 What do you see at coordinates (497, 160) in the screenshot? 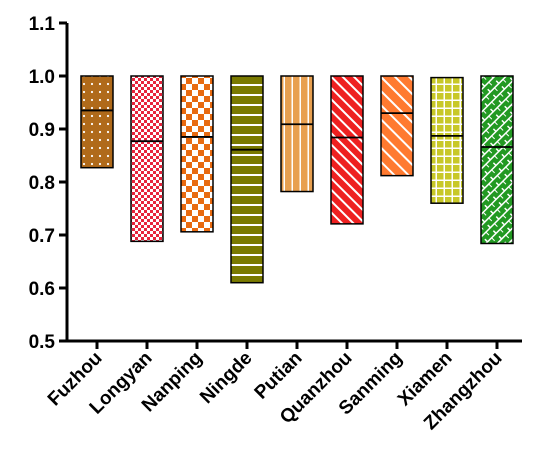
I see `range-bar-zhangzhou` at bounding box center [497, 160].